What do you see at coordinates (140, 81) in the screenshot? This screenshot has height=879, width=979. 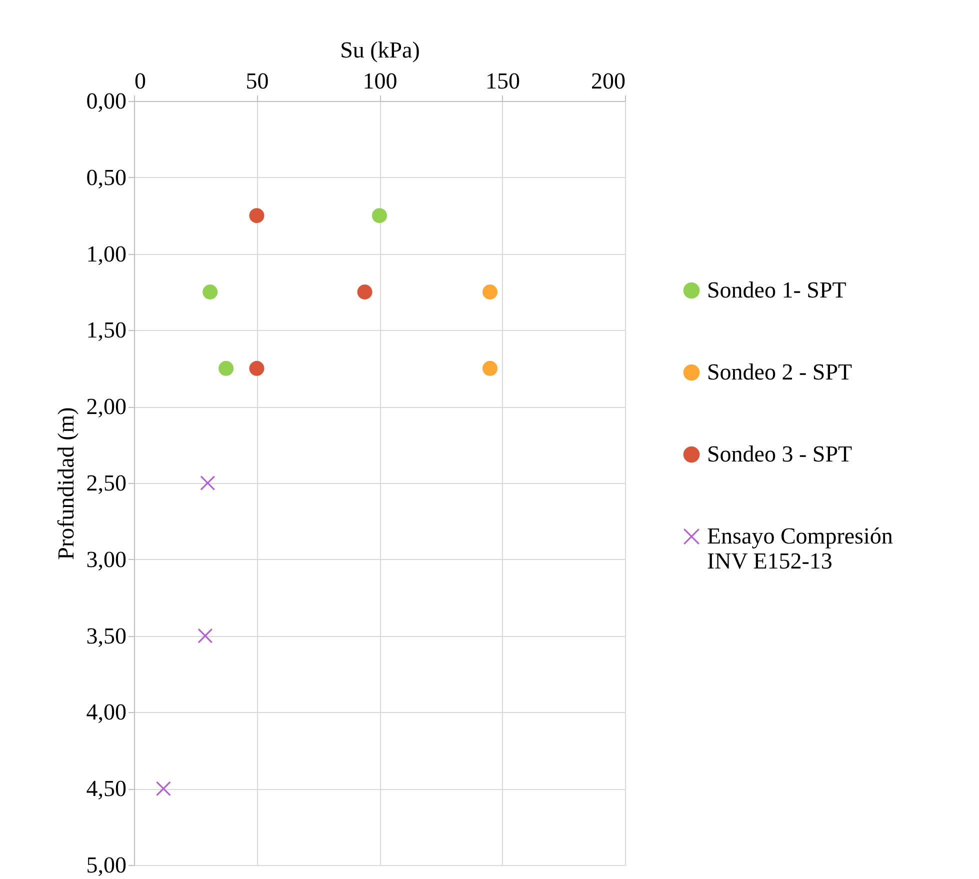 I see `x-tick-label: 0` at bounding box center [140, 81].